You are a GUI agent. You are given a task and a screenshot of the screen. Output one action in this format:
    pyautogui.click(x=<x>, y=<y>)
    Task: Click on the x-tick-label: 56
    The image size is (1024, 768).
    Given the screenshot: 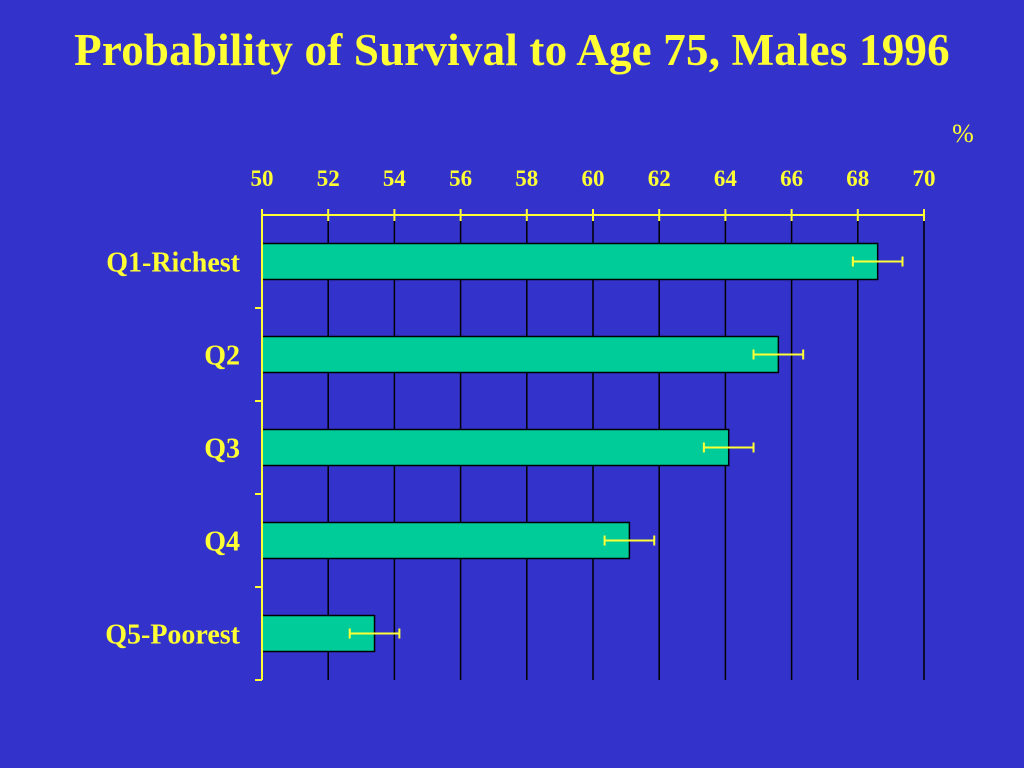 What is the action you would take?
    pyautogui.click(x=460, y=178)
    